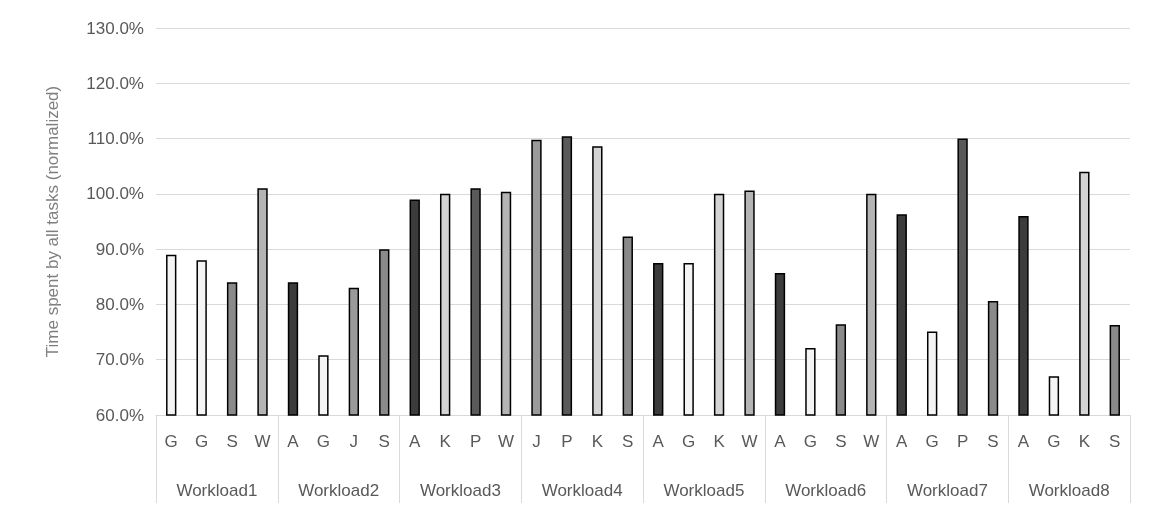  Describe the element at coordinates (339, 490) in the screenshot. I see `text: Workload2` at that location.